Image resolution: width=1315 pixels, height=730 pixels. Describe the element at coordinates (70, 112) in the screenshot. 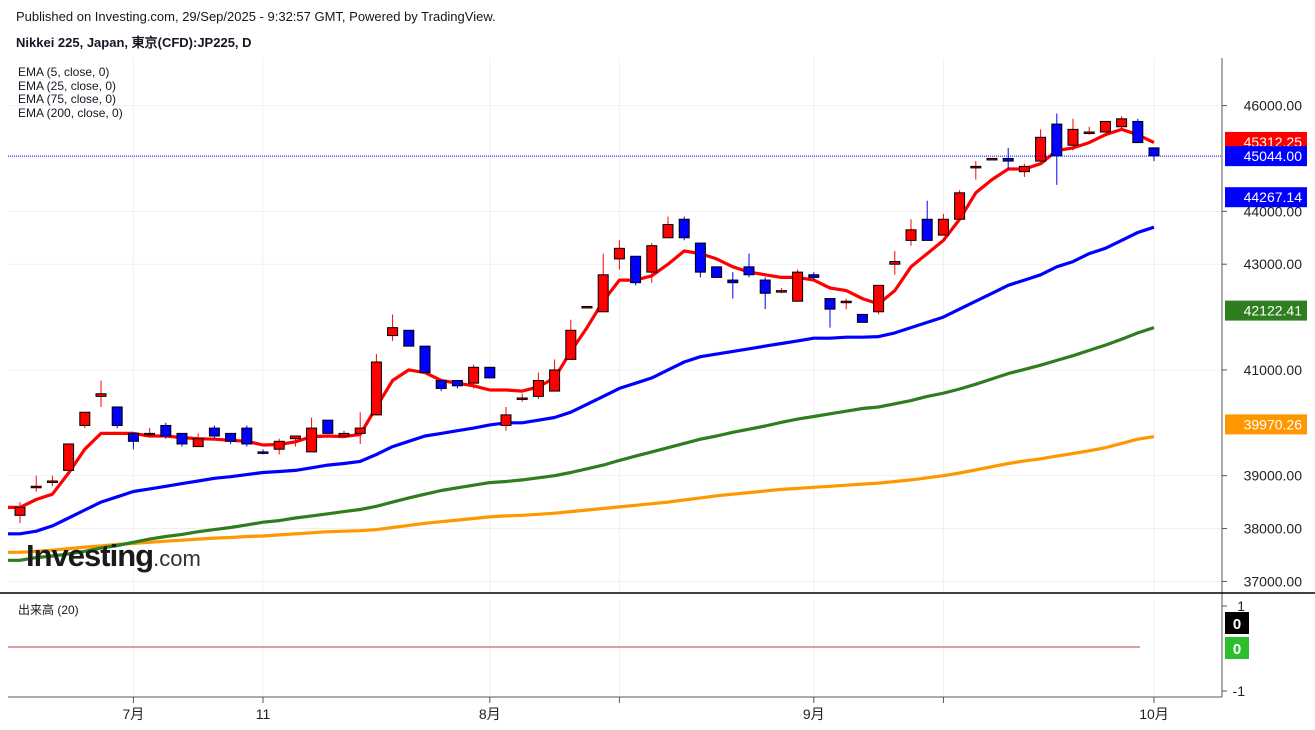

I see `ema200-legend-item: EMA (200, close, 0)` at that location.